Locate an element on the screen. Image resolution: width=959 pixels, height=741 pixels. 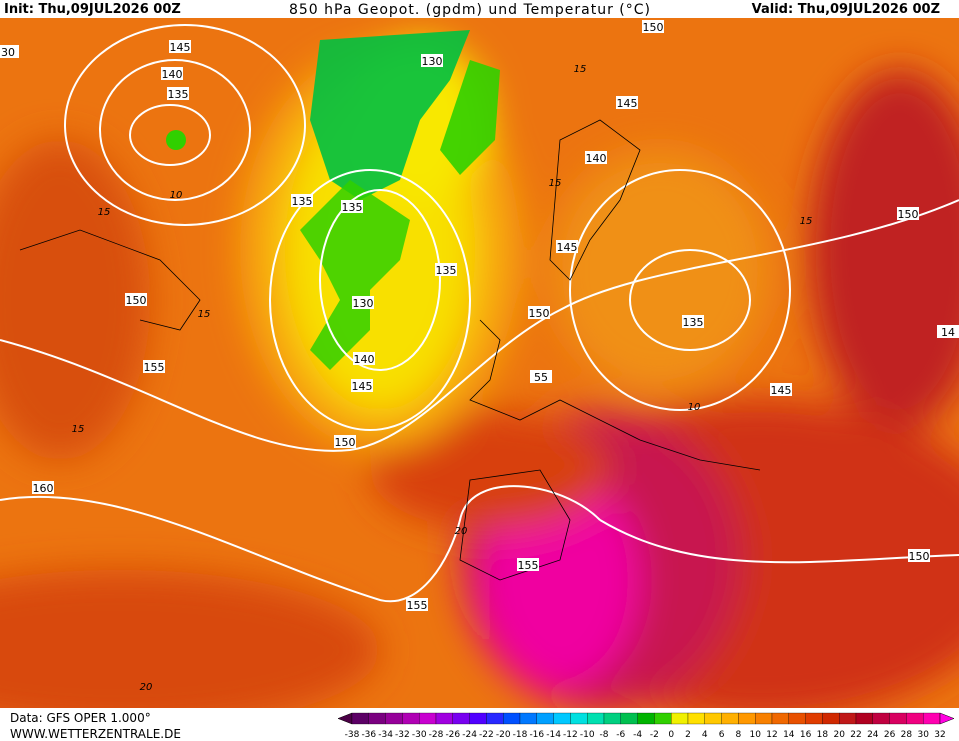
legend-label: -18 is located at coordinates (520, 735).